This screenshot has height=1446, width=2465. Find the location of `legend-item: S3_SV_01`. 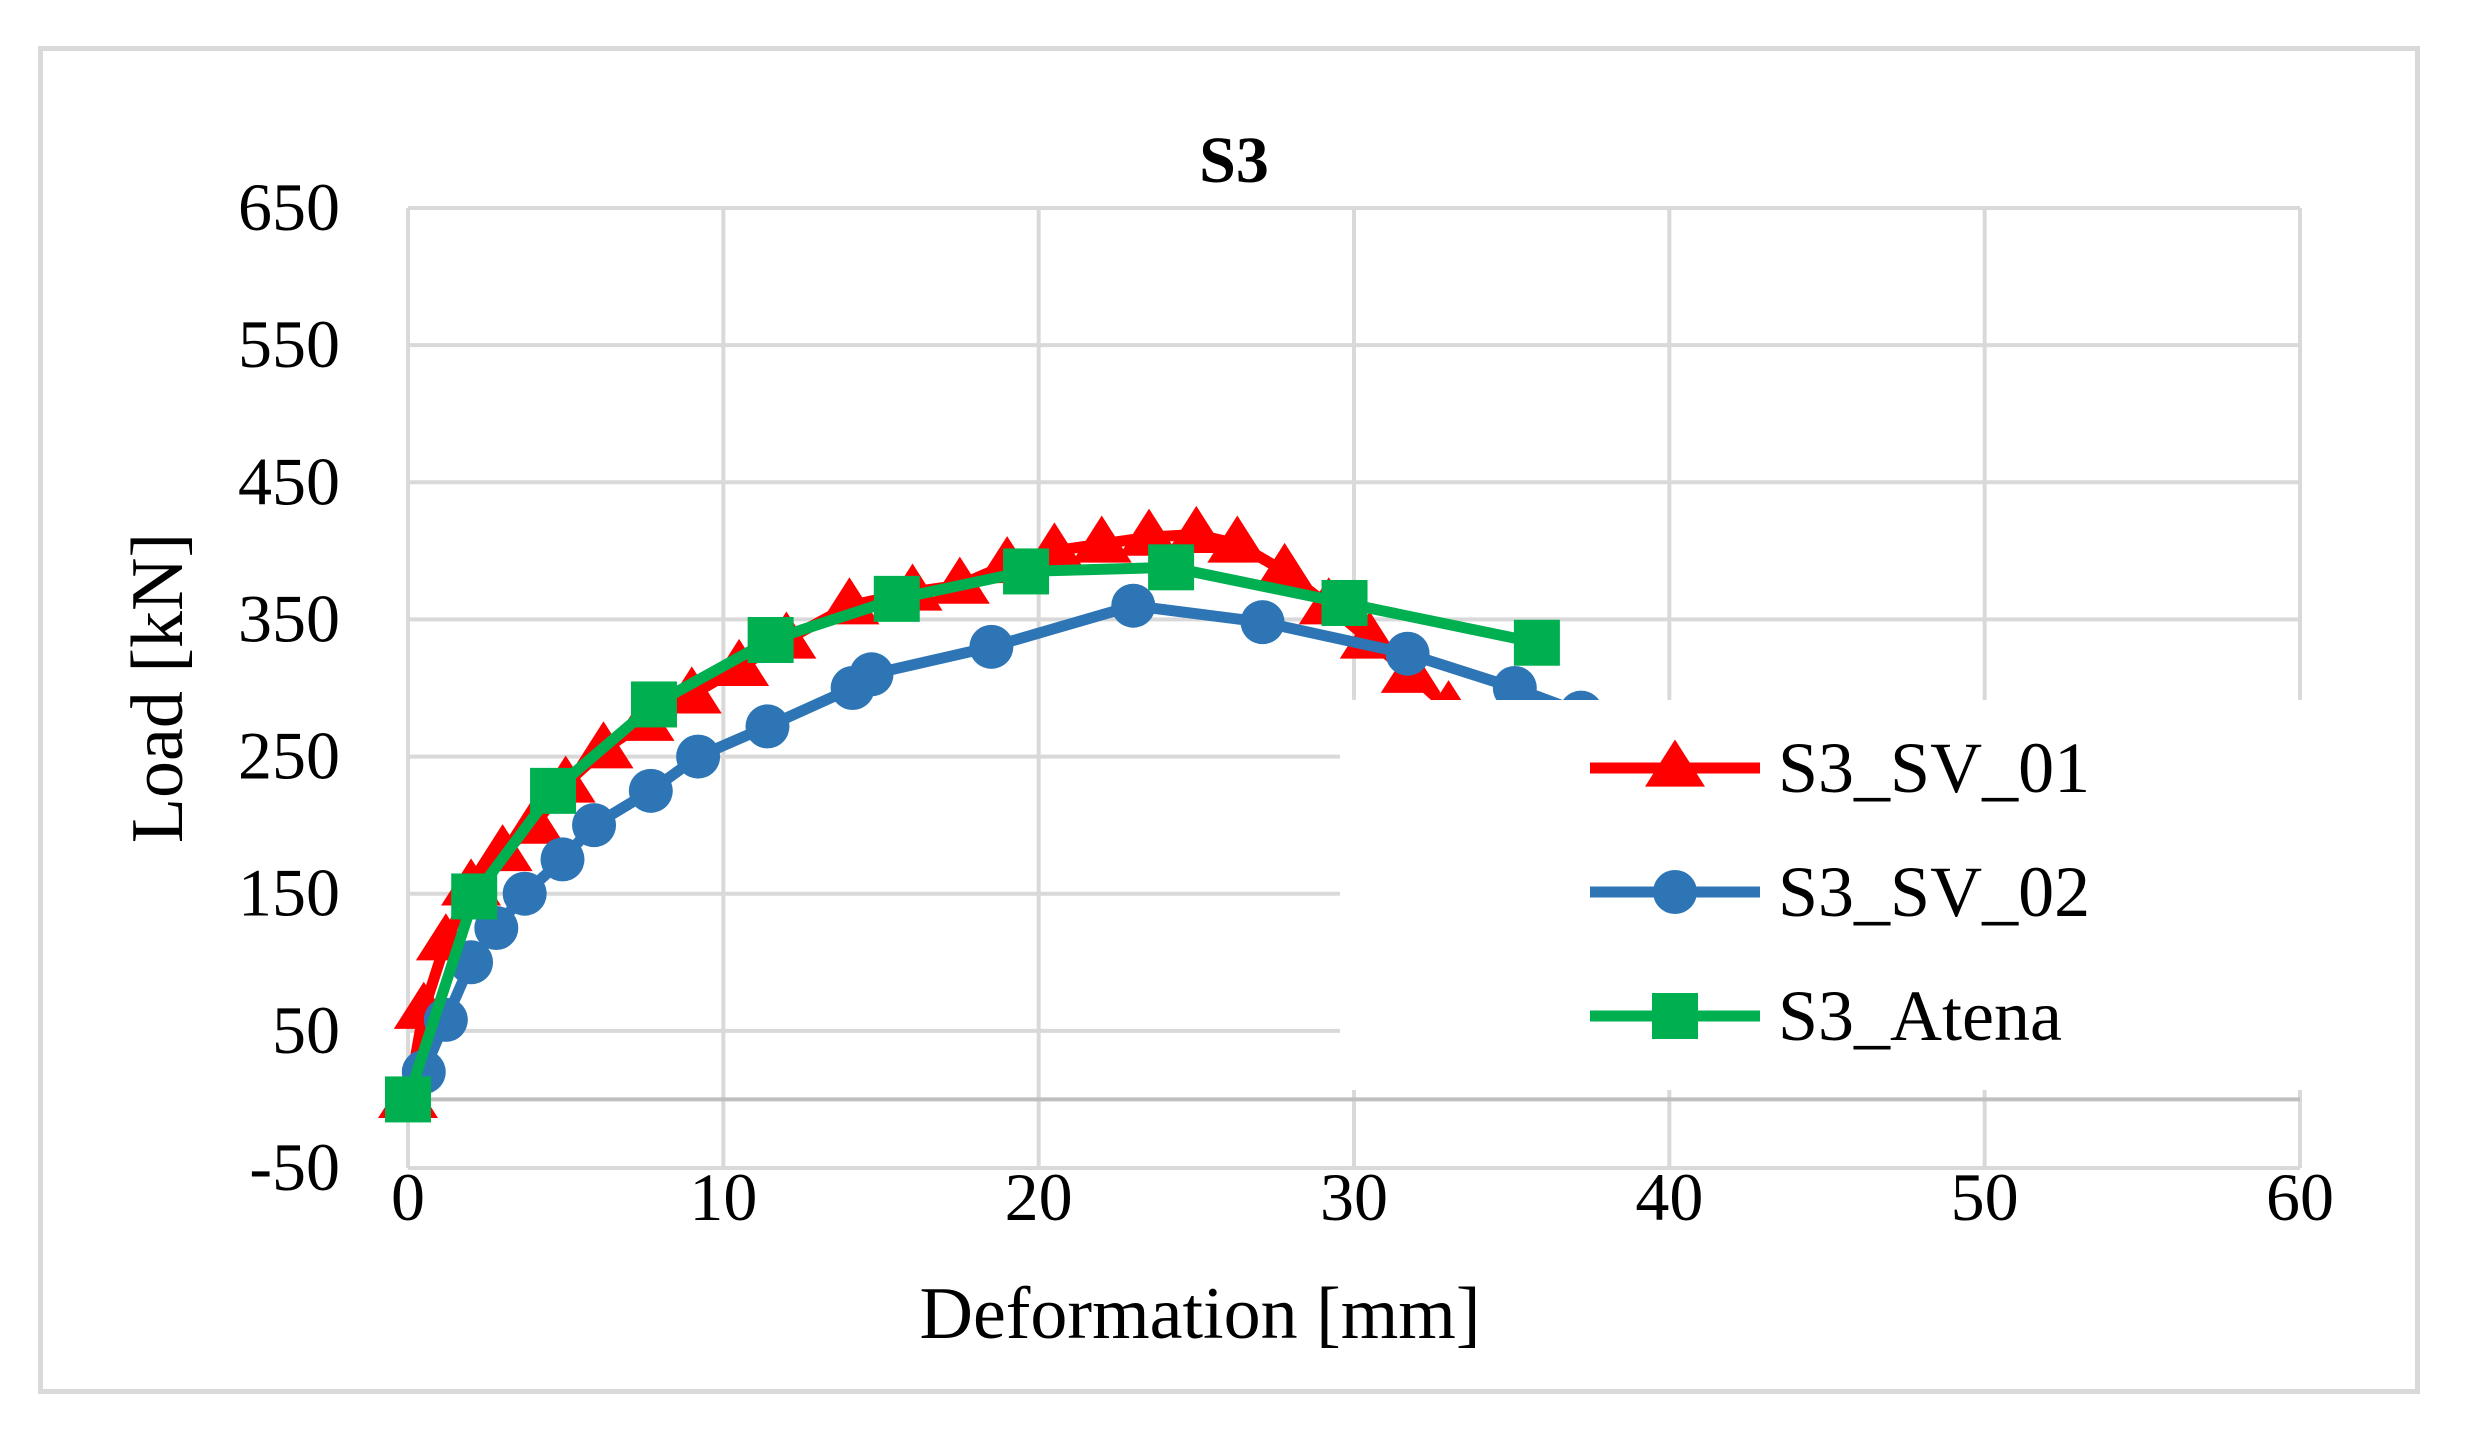

legend-item: S3_SV_01 is located at coordinates (1840, 768).